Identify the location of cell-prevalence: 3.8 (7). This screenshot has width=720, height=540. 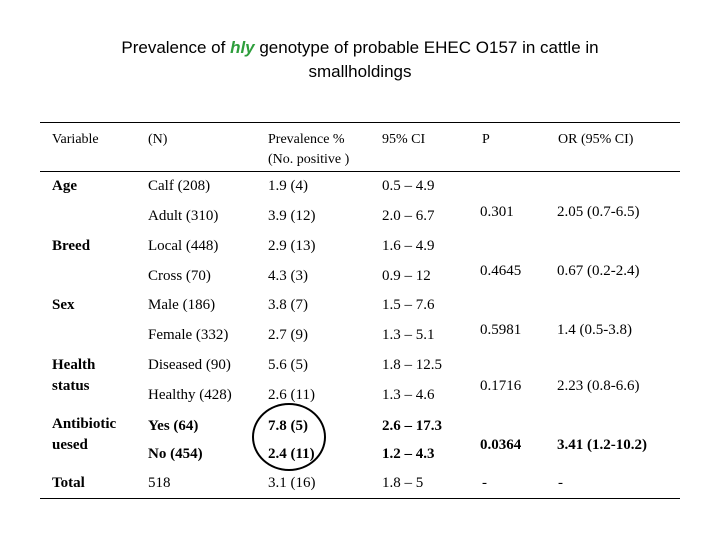
(288, 305).